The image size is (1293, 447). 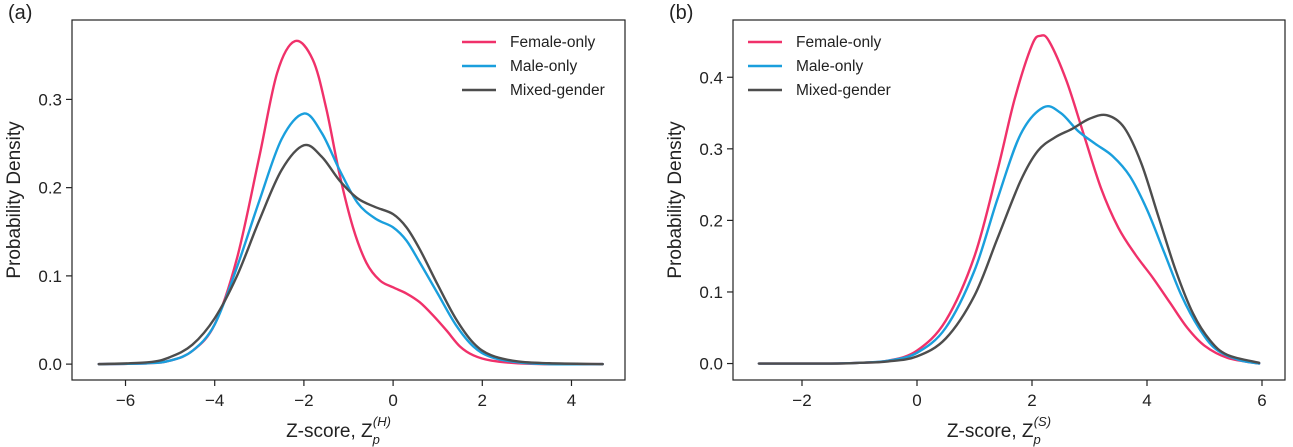 I want to click on panel-label: (a), so click(x=20, y=13).